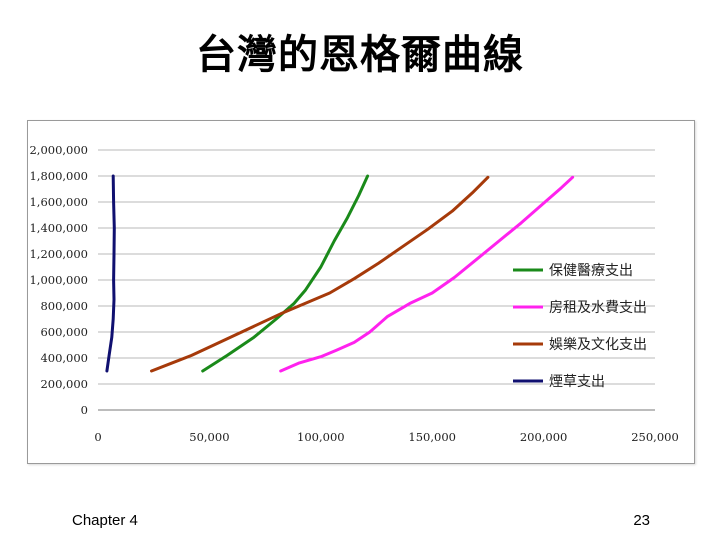  Describe the element at coordinates (544, 437) in the screenshot. I see `x-tick-label: 200,000` at that location.